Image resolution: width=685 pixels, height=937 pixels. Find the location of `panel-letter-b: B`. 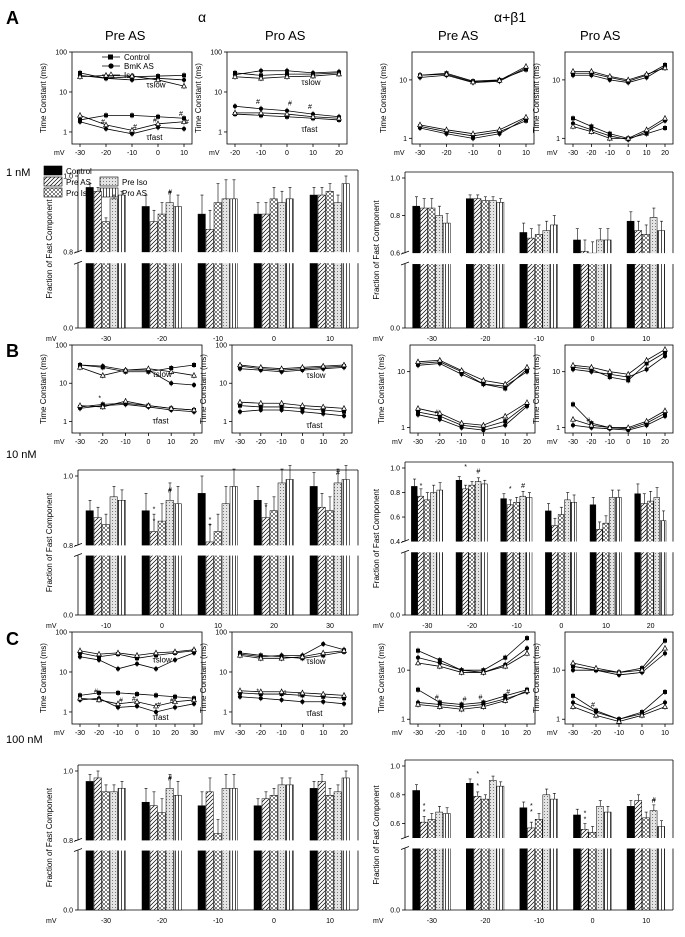

panel-letter-b: B is located at coordinates (12, 351).